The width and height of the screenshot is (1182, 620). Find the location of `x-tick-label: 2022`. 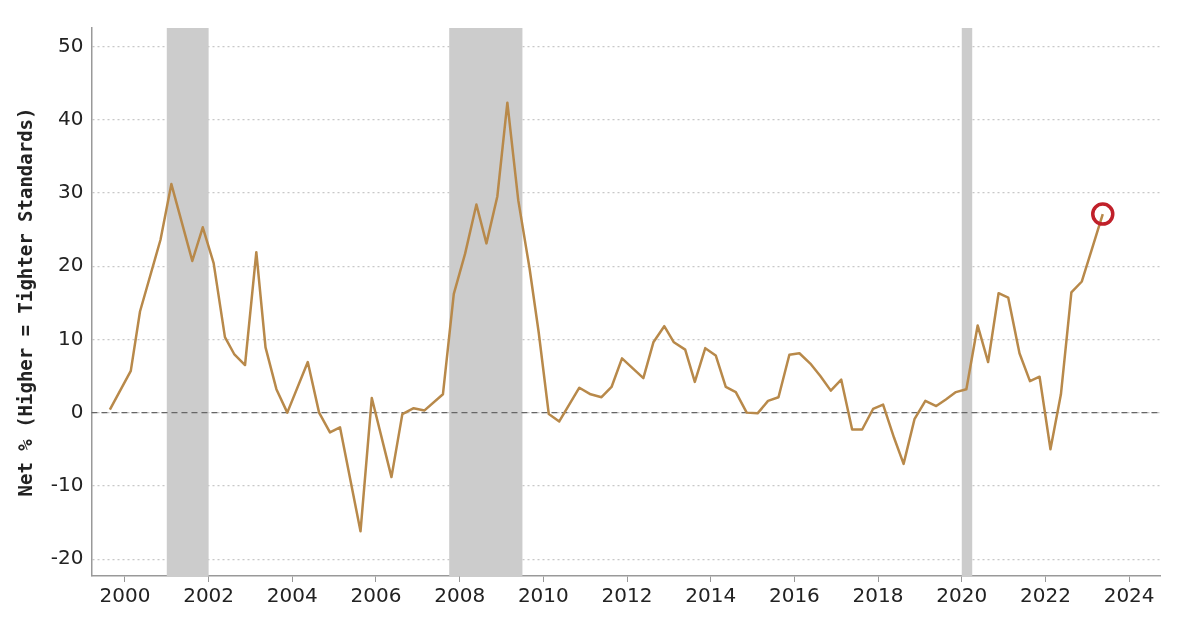

x-tick-label: 2022 is located at coordinates (1045, 595).